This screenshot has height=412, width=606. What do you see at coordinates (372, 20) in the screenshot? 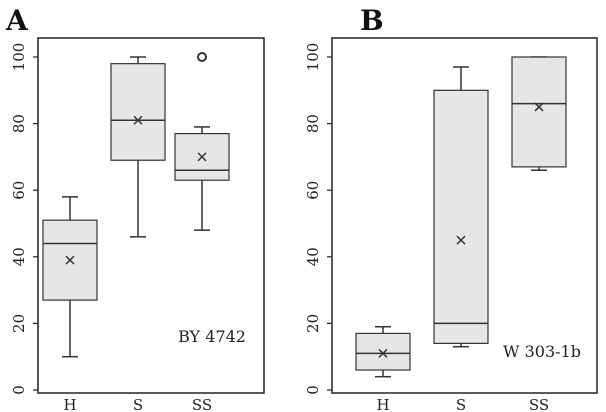
I see `panel-label: B` at bounding box center [372, 20].